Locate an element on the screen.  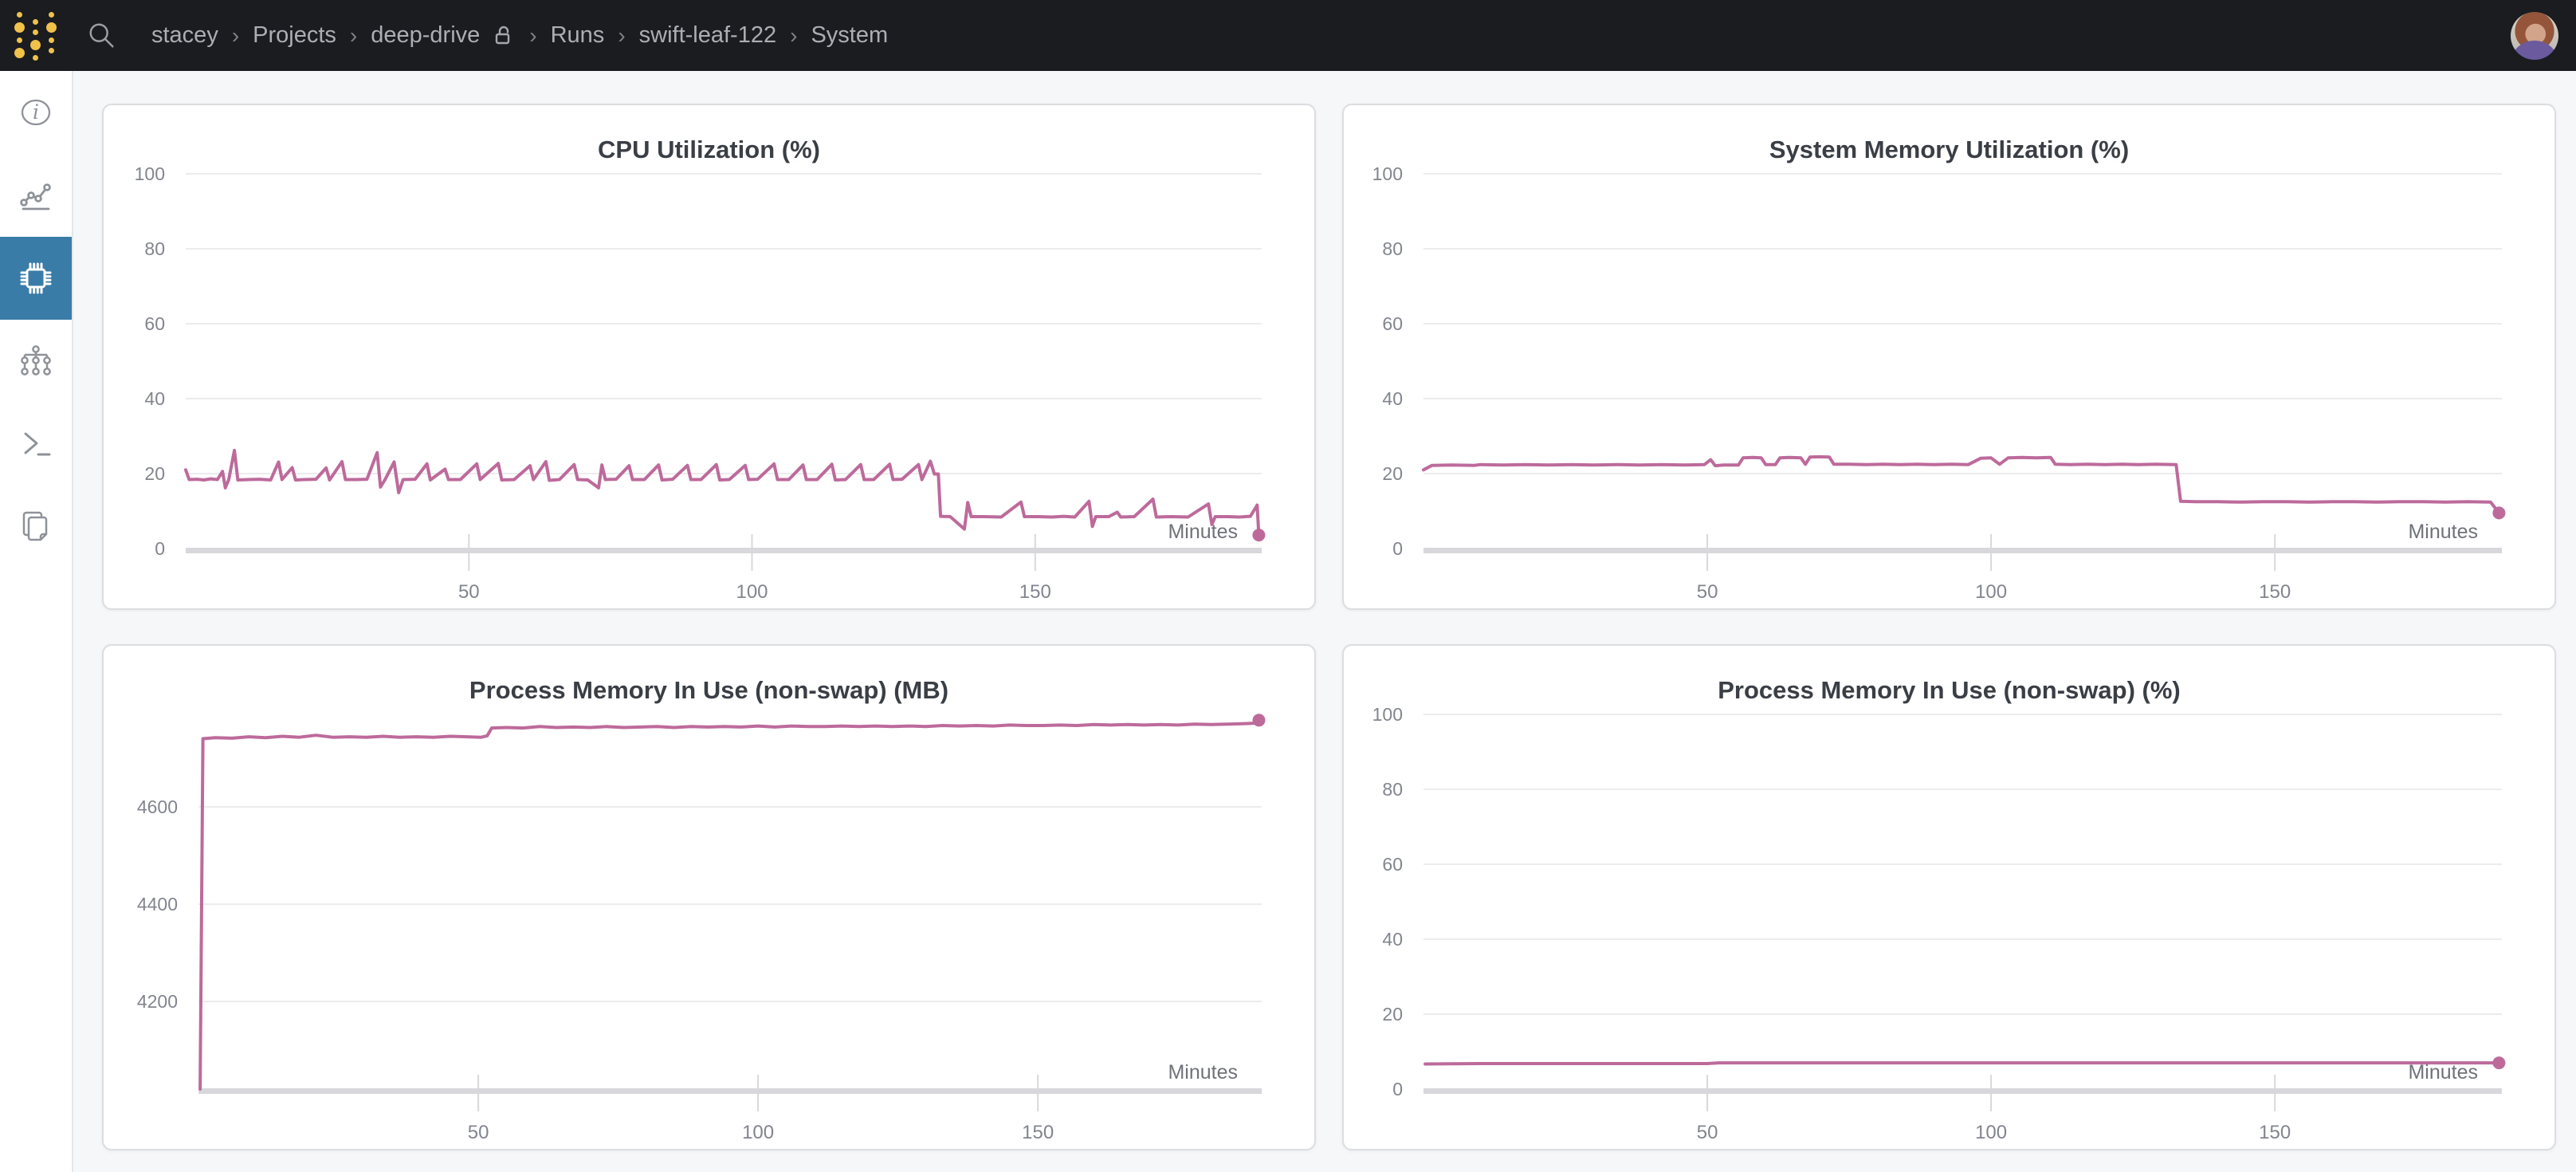
sidebar-item-overview: i is located at coordinates (36, 112).